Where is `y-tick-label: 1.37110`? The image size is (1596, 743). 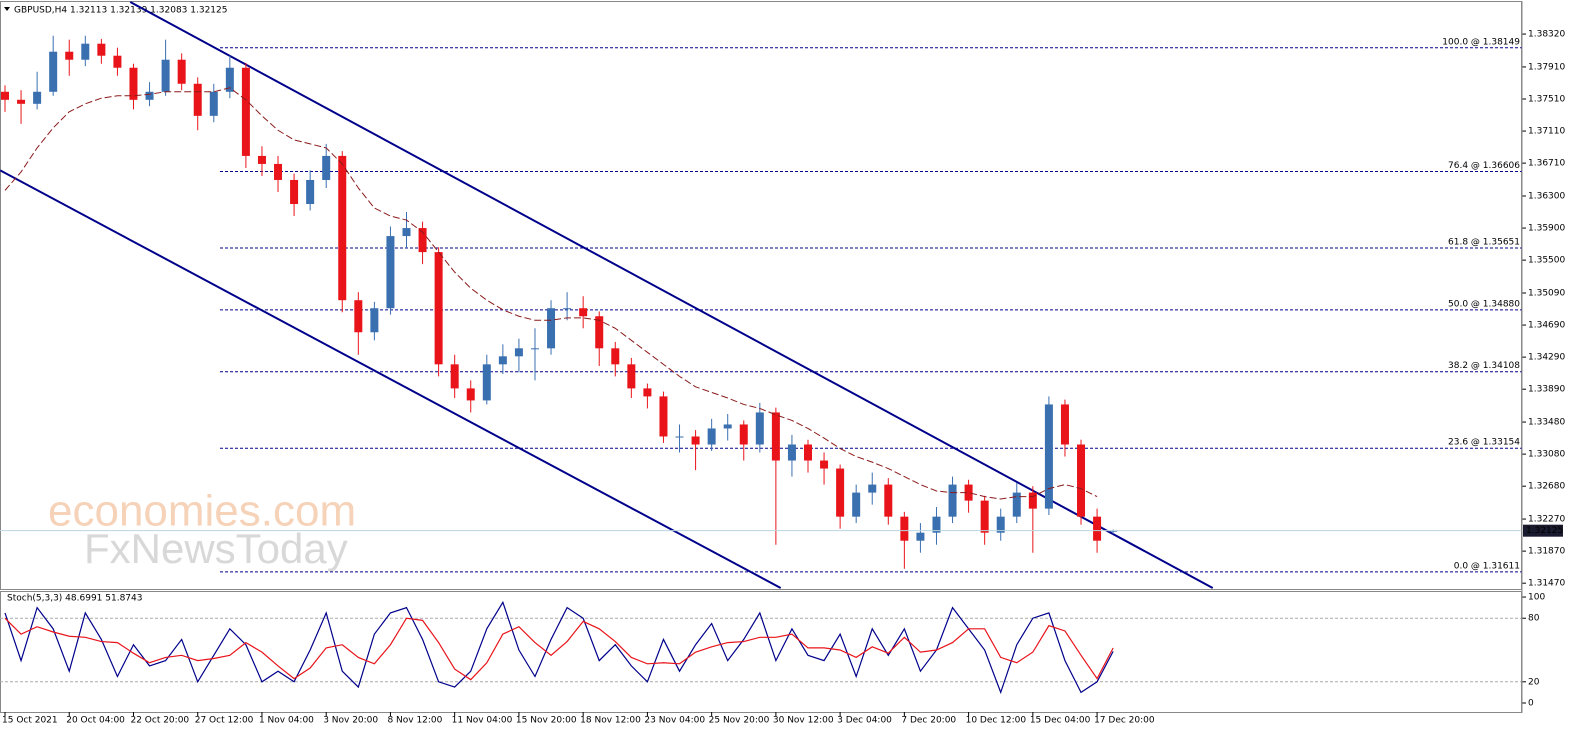 y-tick-label: 1.37110 is located at coordinates (1546, 132).